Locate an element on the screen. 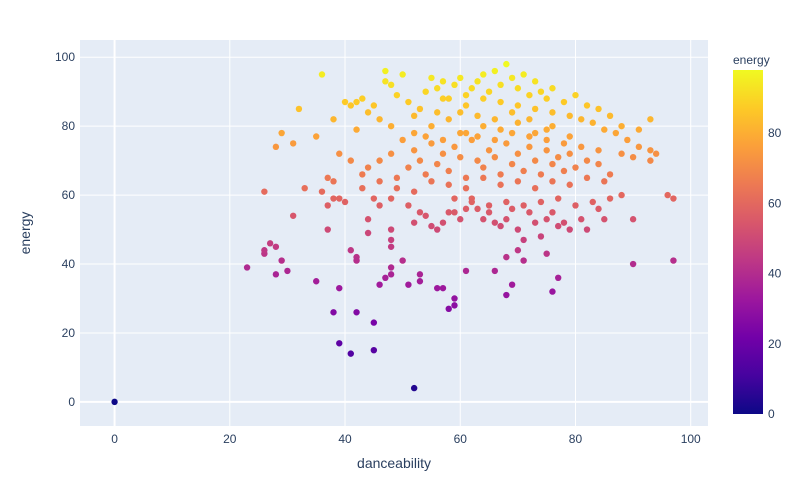 The height and width of the screenshot is (484, 808). colorbar-tick-label: 20 is located at coordinates (775, 344).